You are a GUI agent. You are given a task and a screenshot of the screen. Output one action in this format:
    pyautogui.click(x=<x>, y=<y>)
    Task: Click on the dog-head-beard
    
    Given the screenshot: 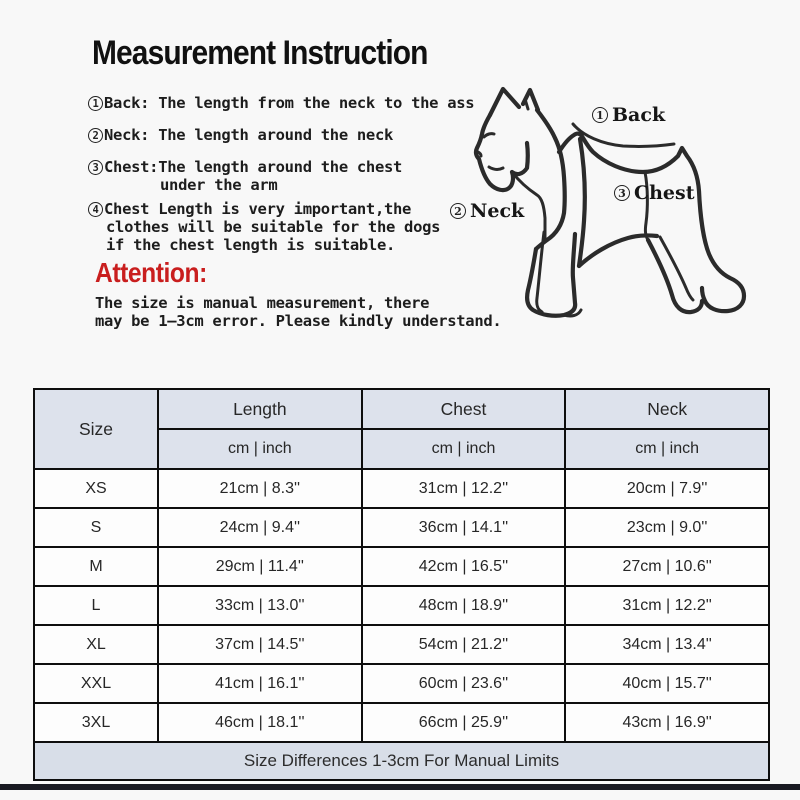 What is the action you would take?
    pyautogui.click(x=501, y=152)
    